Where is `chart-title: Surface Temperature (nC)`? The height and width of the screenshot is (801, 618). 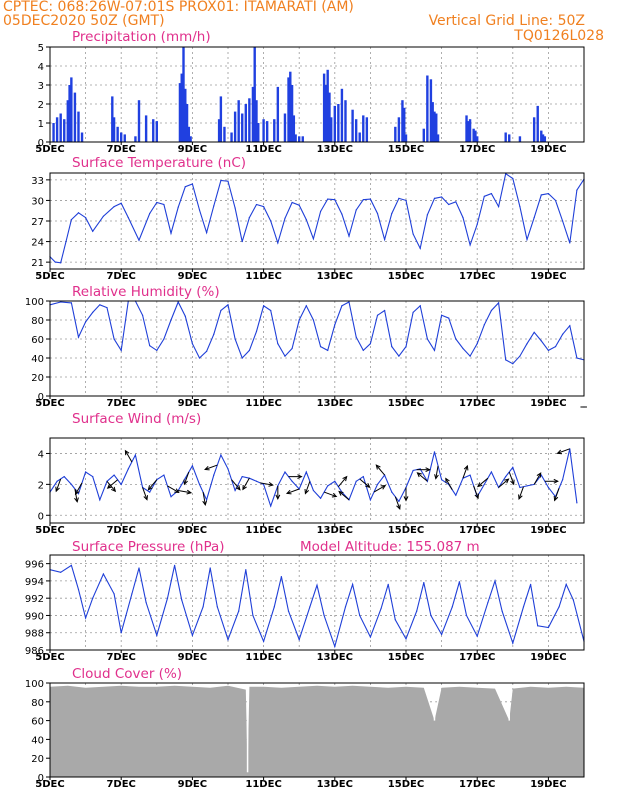
chart-title: Surface Temperature (nC) is located at coordinates (159, 163).